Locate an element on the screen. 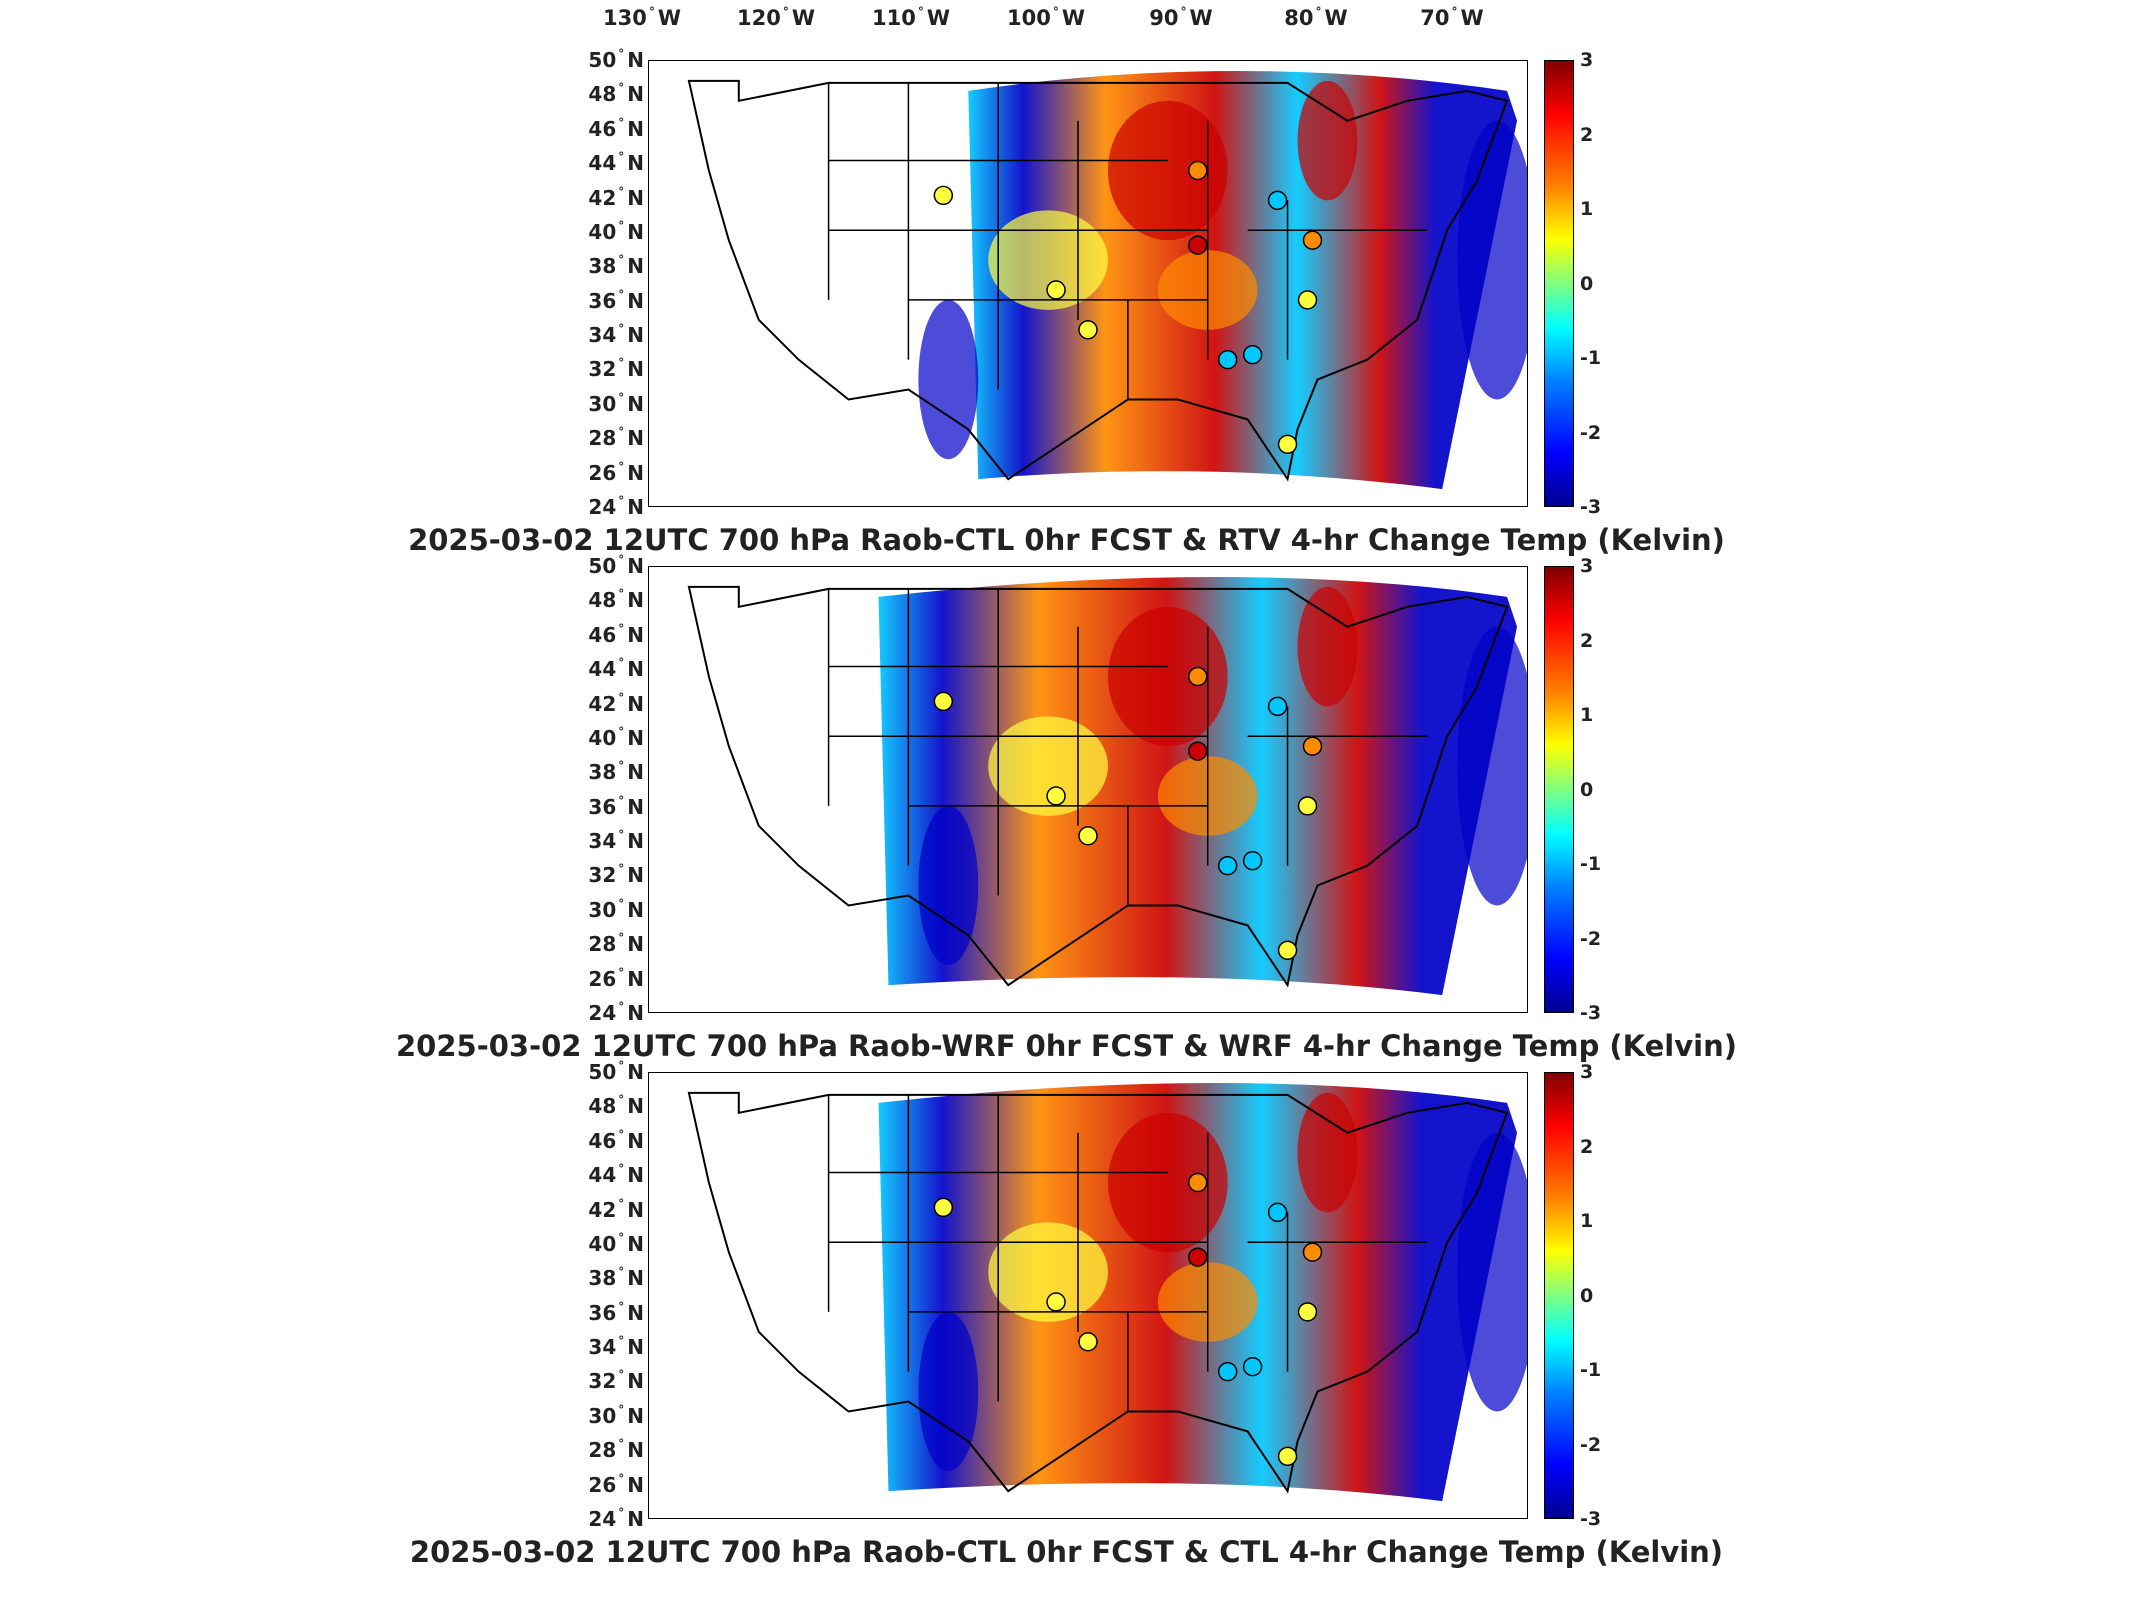  longitude-label: 110 ° W is located at coordinates (911, 17).